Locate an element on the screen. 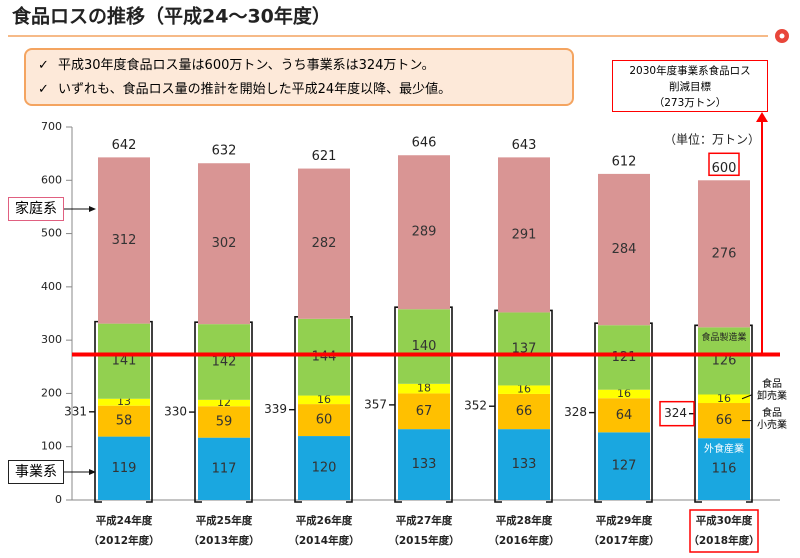 This screenshot has width=800, height=558. x-tick-sublabel: （2015年度） is located at coordinates (423, 540).